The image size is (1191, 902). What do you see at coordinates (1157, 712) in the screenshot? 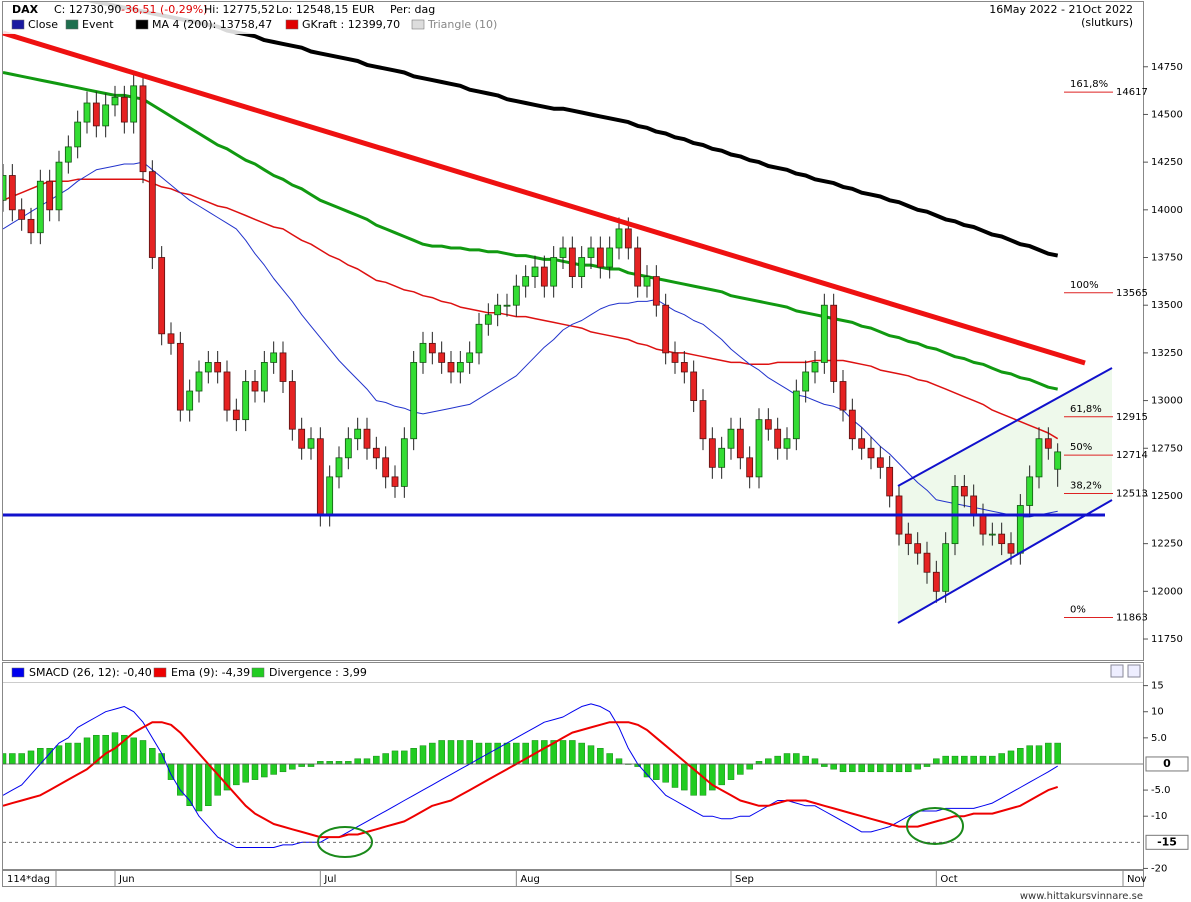
I see `y-tick-label: 10` at bounding box center [1157, 712].